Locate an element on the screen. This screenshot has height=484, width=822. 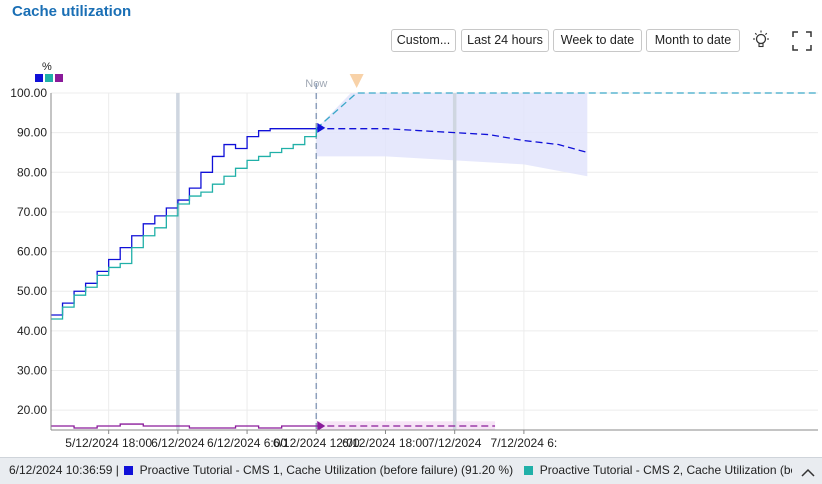
chart-title: Cache utilization is located at coordinates (72, 11).